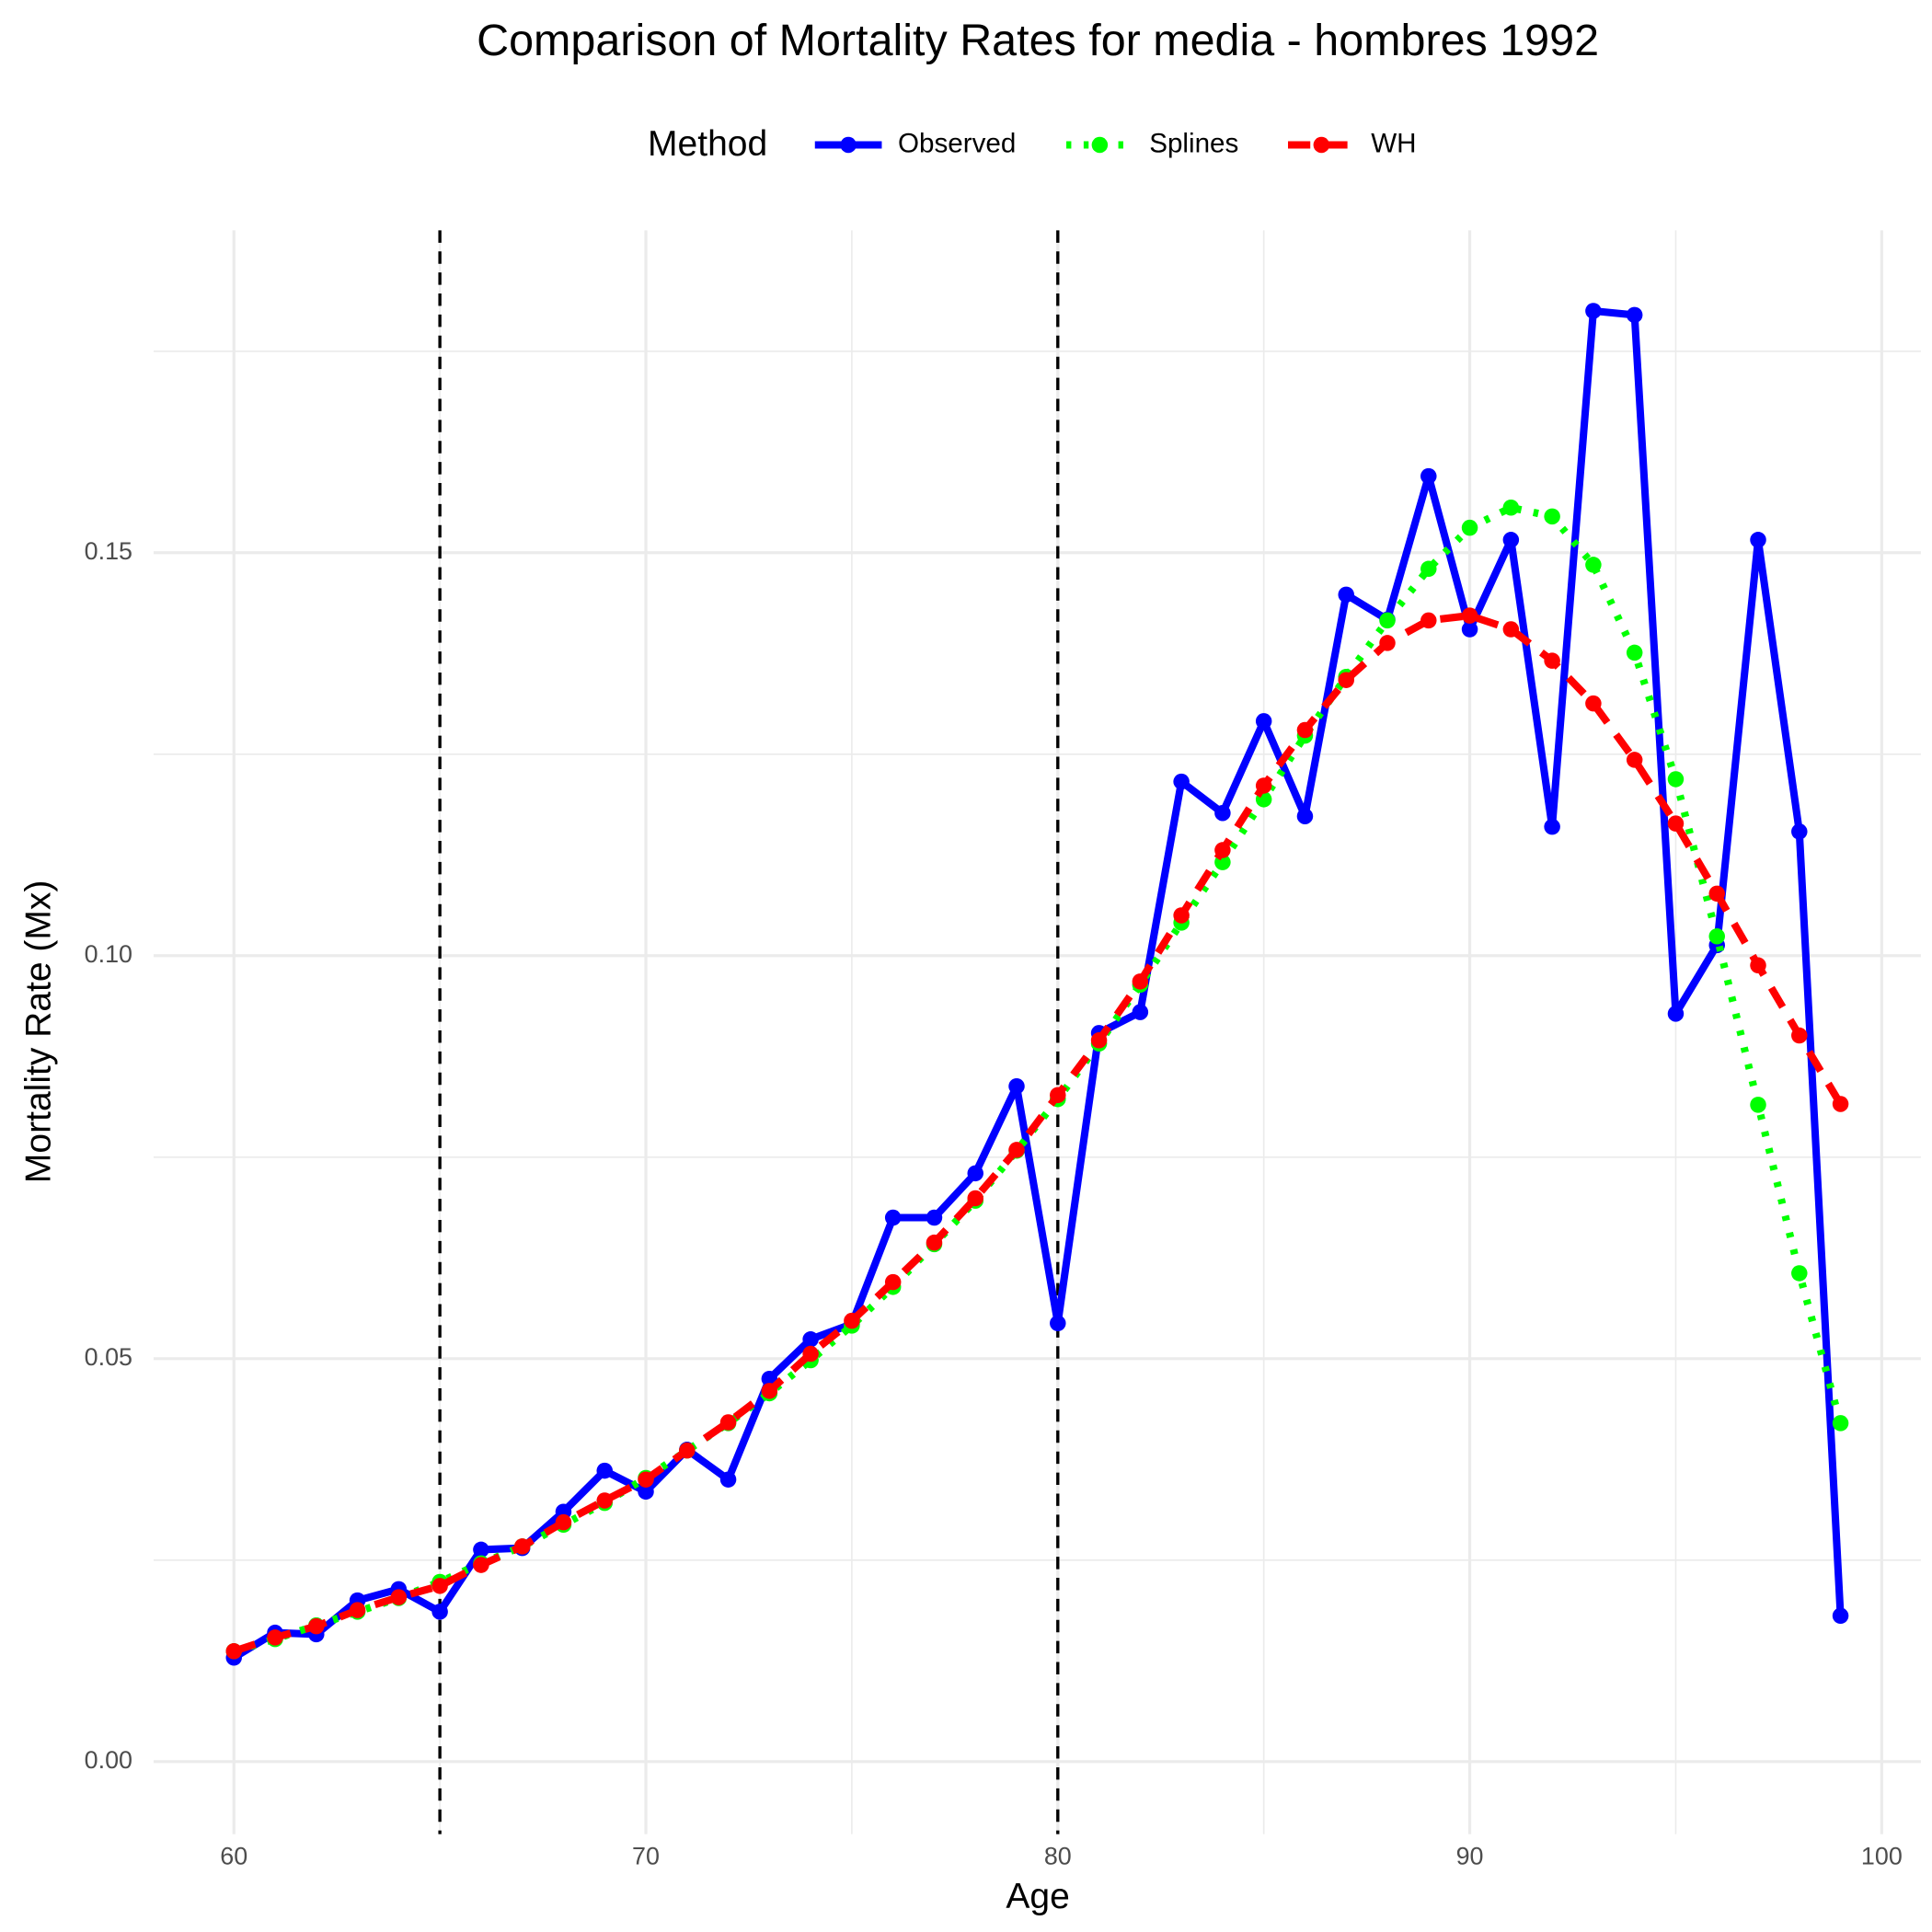 This screenshot has height=1932, width=1932. What do you see at coordinates (646, 1855) in the screenshot?
I see `x-tick-label: 70` at bounding box center [646, 1855].